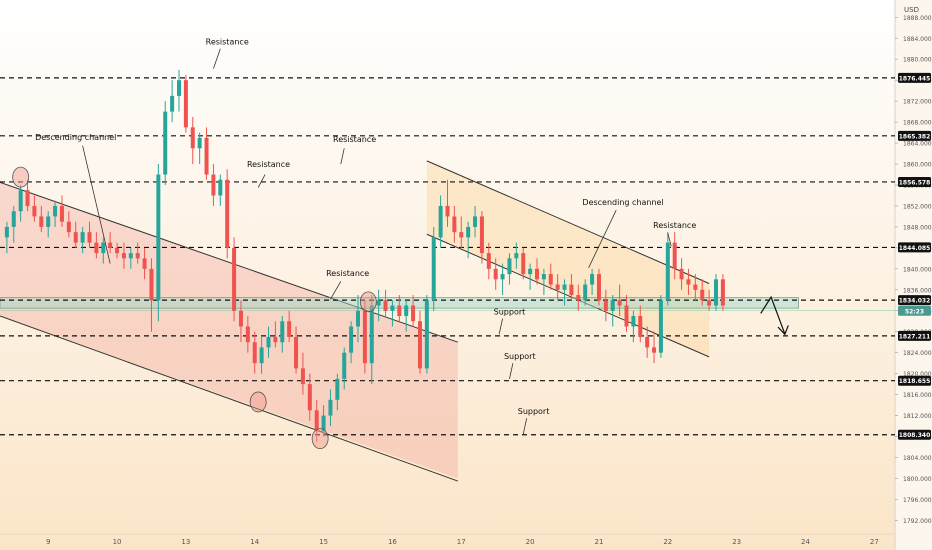 The height and width of the screenshot is (550, 932). Describe the element at coordinates (915, 435) in the screenshot. I see `price-badge-label: 1808.340` at that location.